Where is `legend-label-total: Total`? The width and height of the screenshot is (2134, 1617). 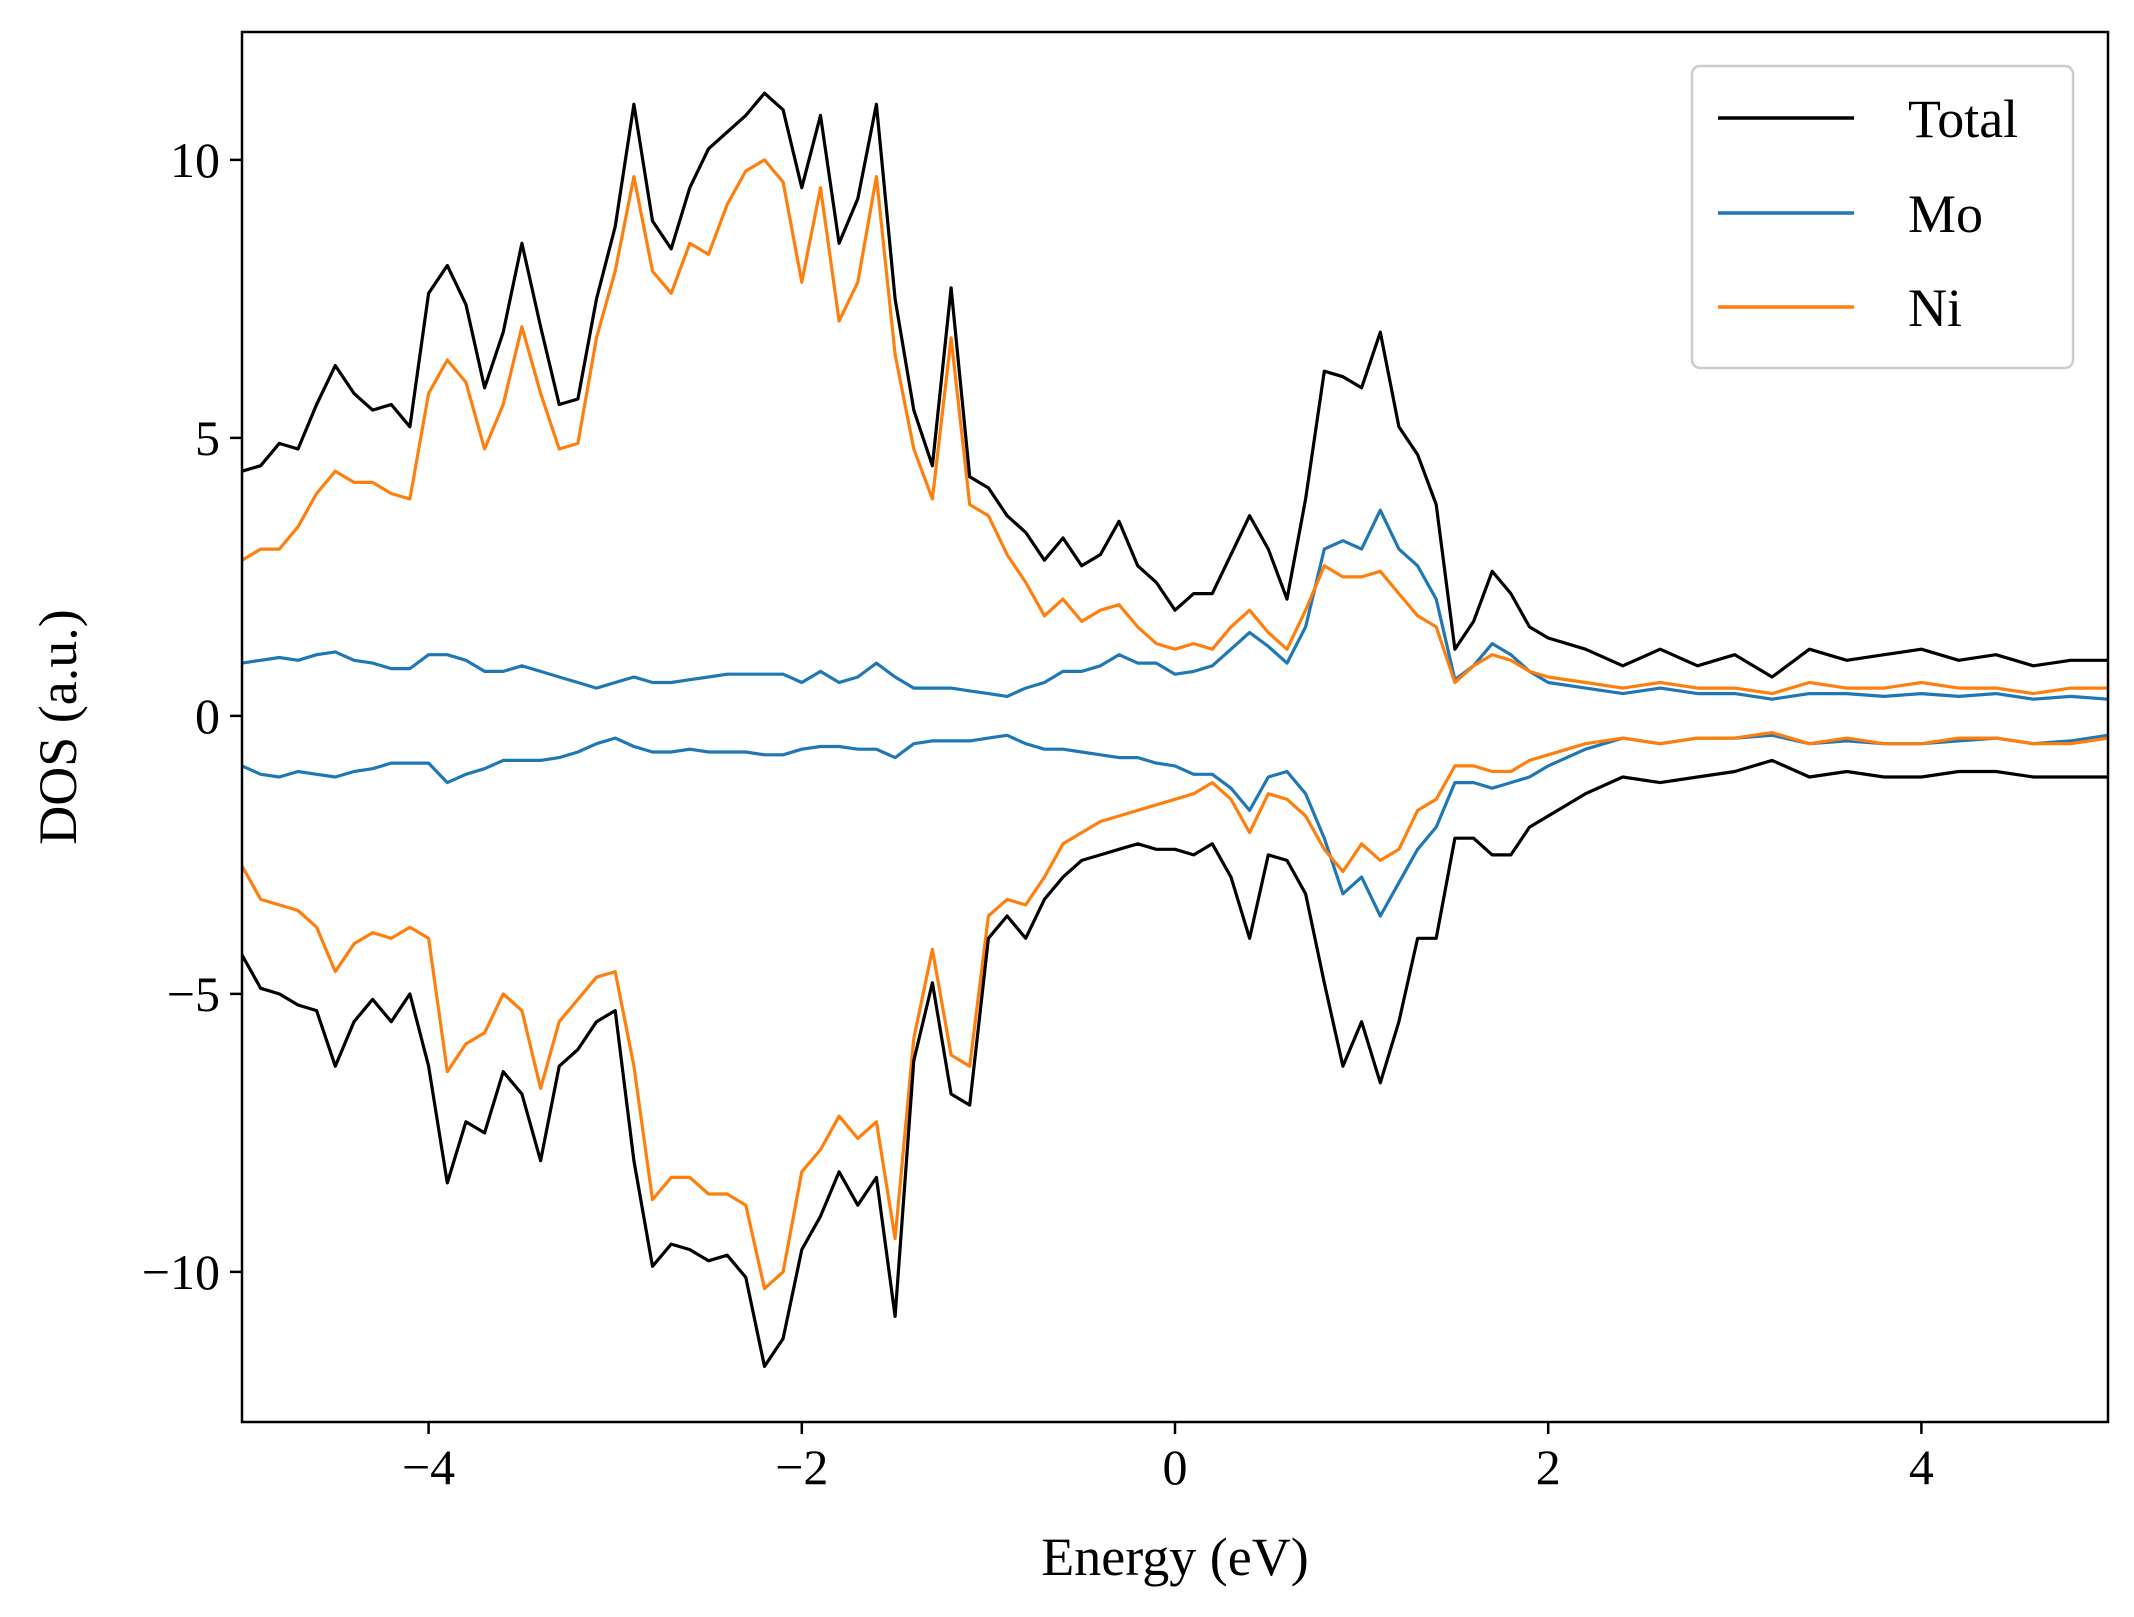 legend-label-total: Total is located at coordinates (1963, 119).